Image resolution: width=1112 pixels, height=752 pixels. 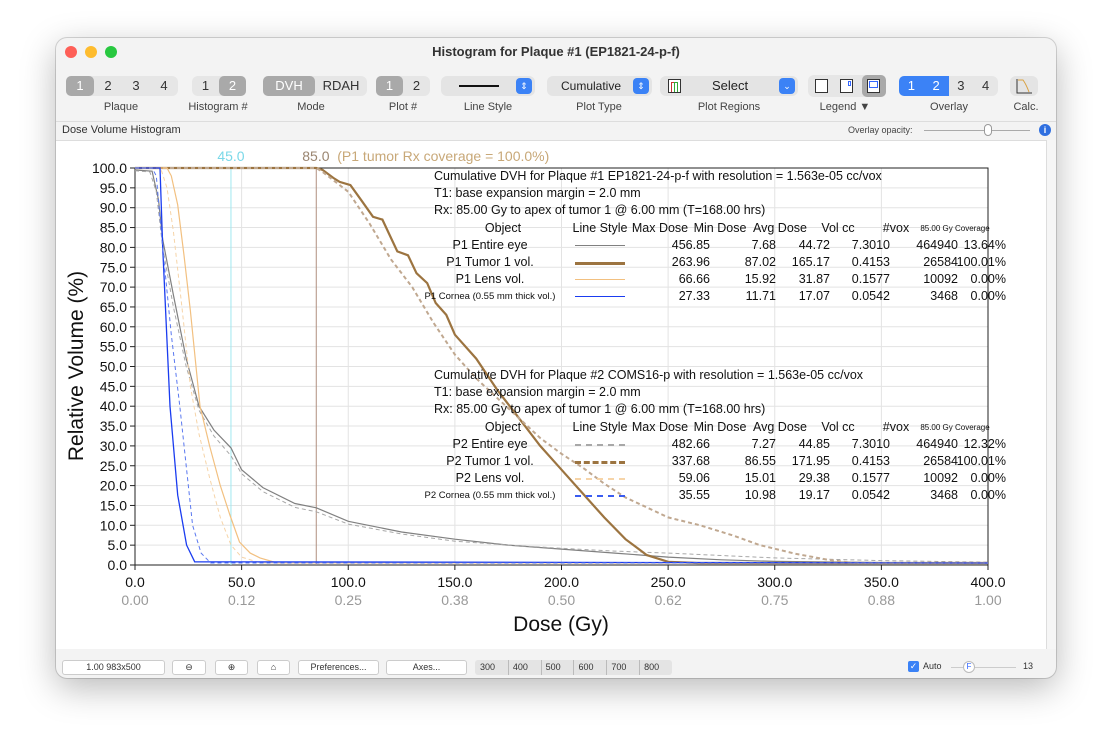 What do you see at coordinates (232, 86) in the screenshot?
I see `histogram-option-2: 2` at bounding box center [232, 86].